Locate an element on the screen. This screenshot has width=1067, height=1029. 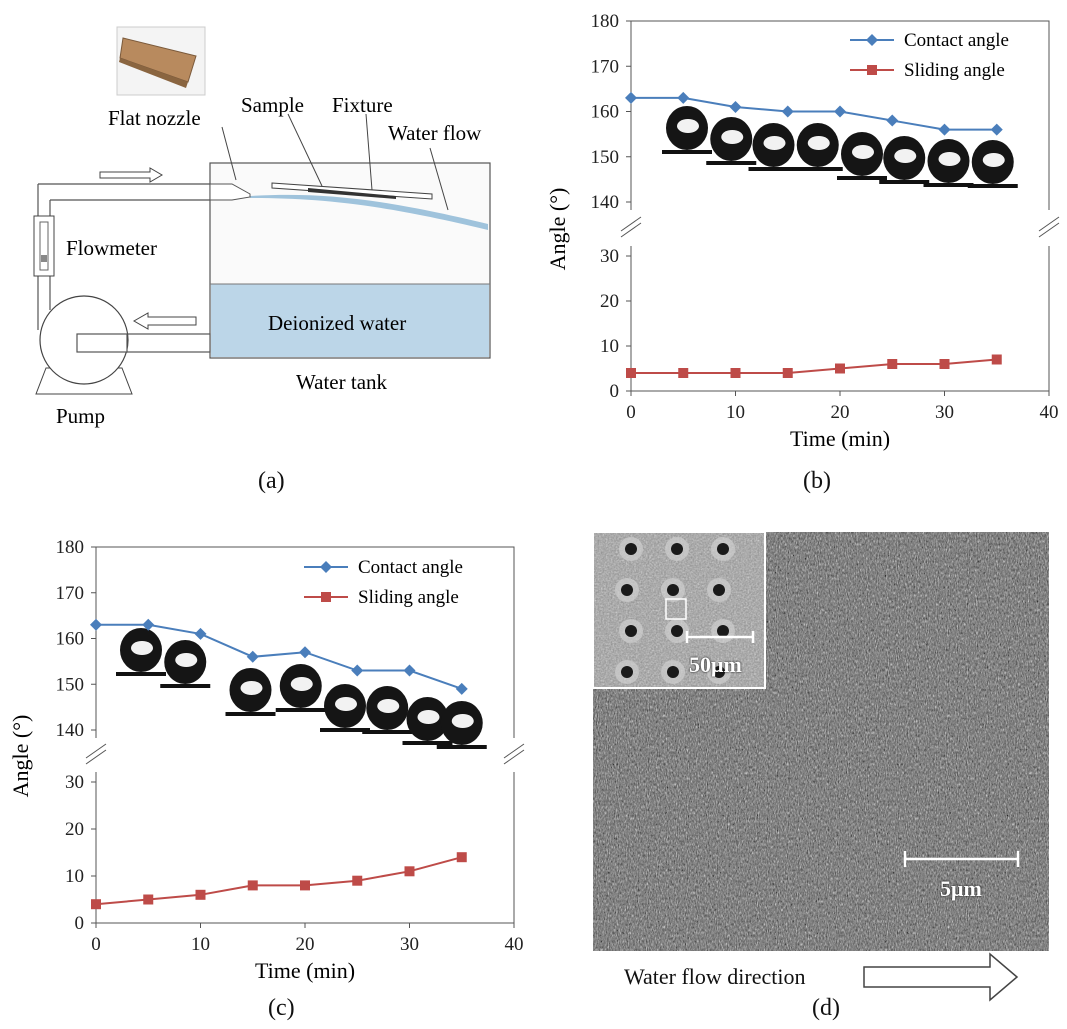
y-tick-label: 160 is located at coordinates (70, 639).